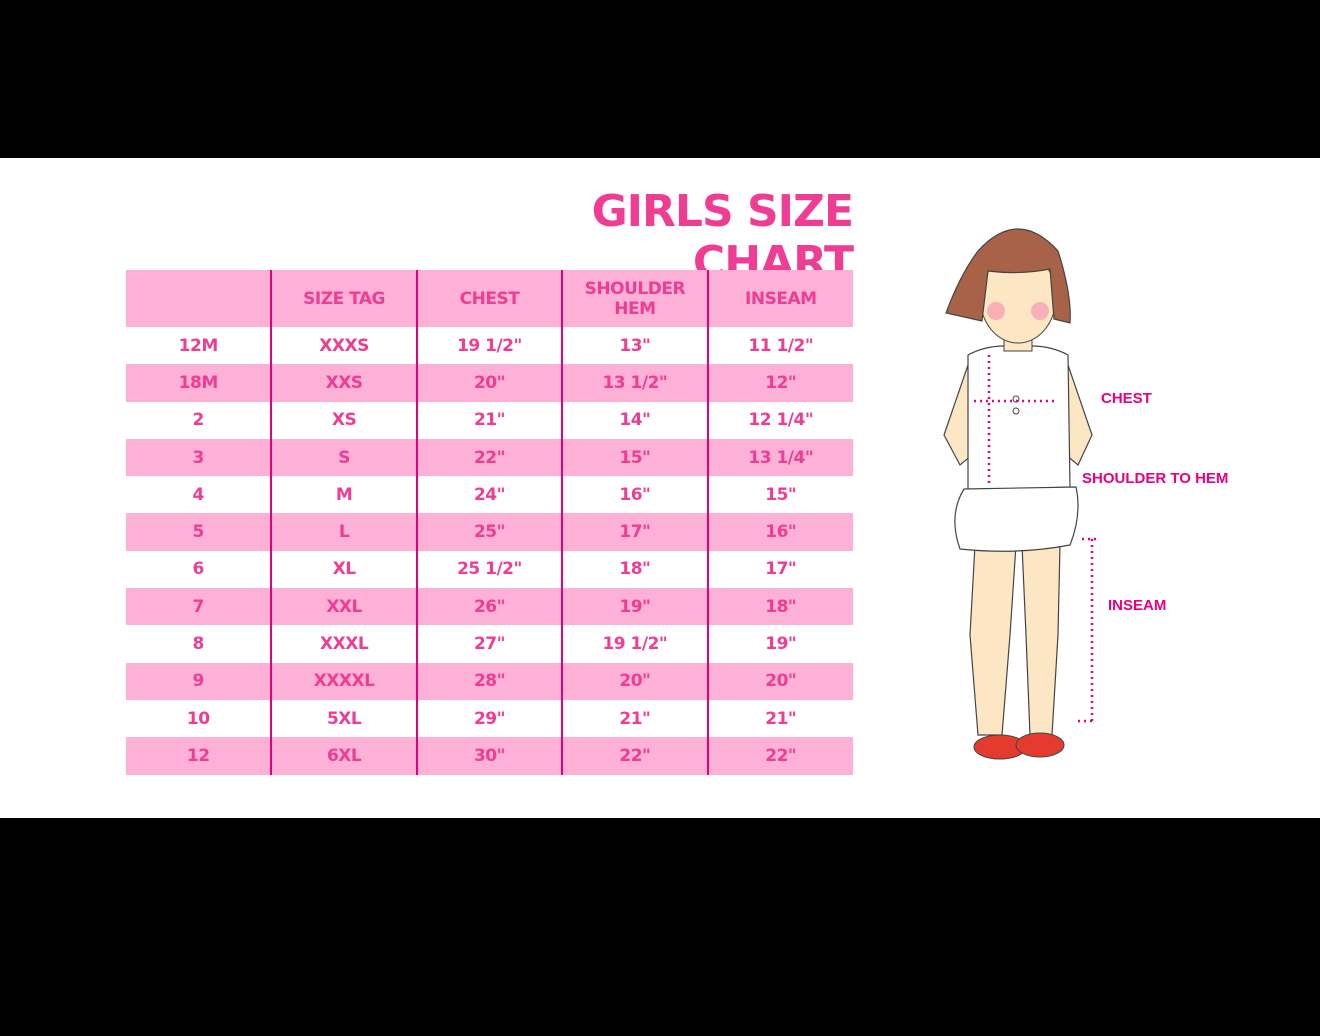 Image resolution: width=1320 pixels, height=1036 pixels. I want to click on table-cell: XXXS, so click(343, 346).